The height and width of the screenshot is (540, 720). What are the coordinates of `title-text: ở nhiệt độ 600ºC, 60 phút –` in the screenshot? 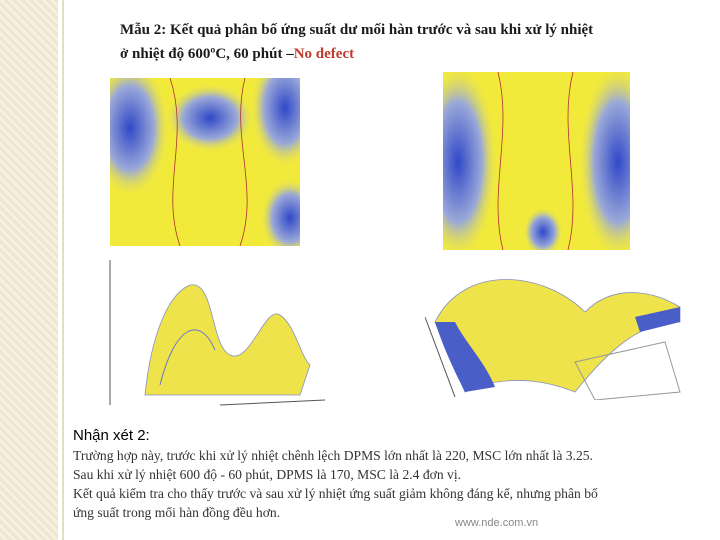 It's located at (207, 54).